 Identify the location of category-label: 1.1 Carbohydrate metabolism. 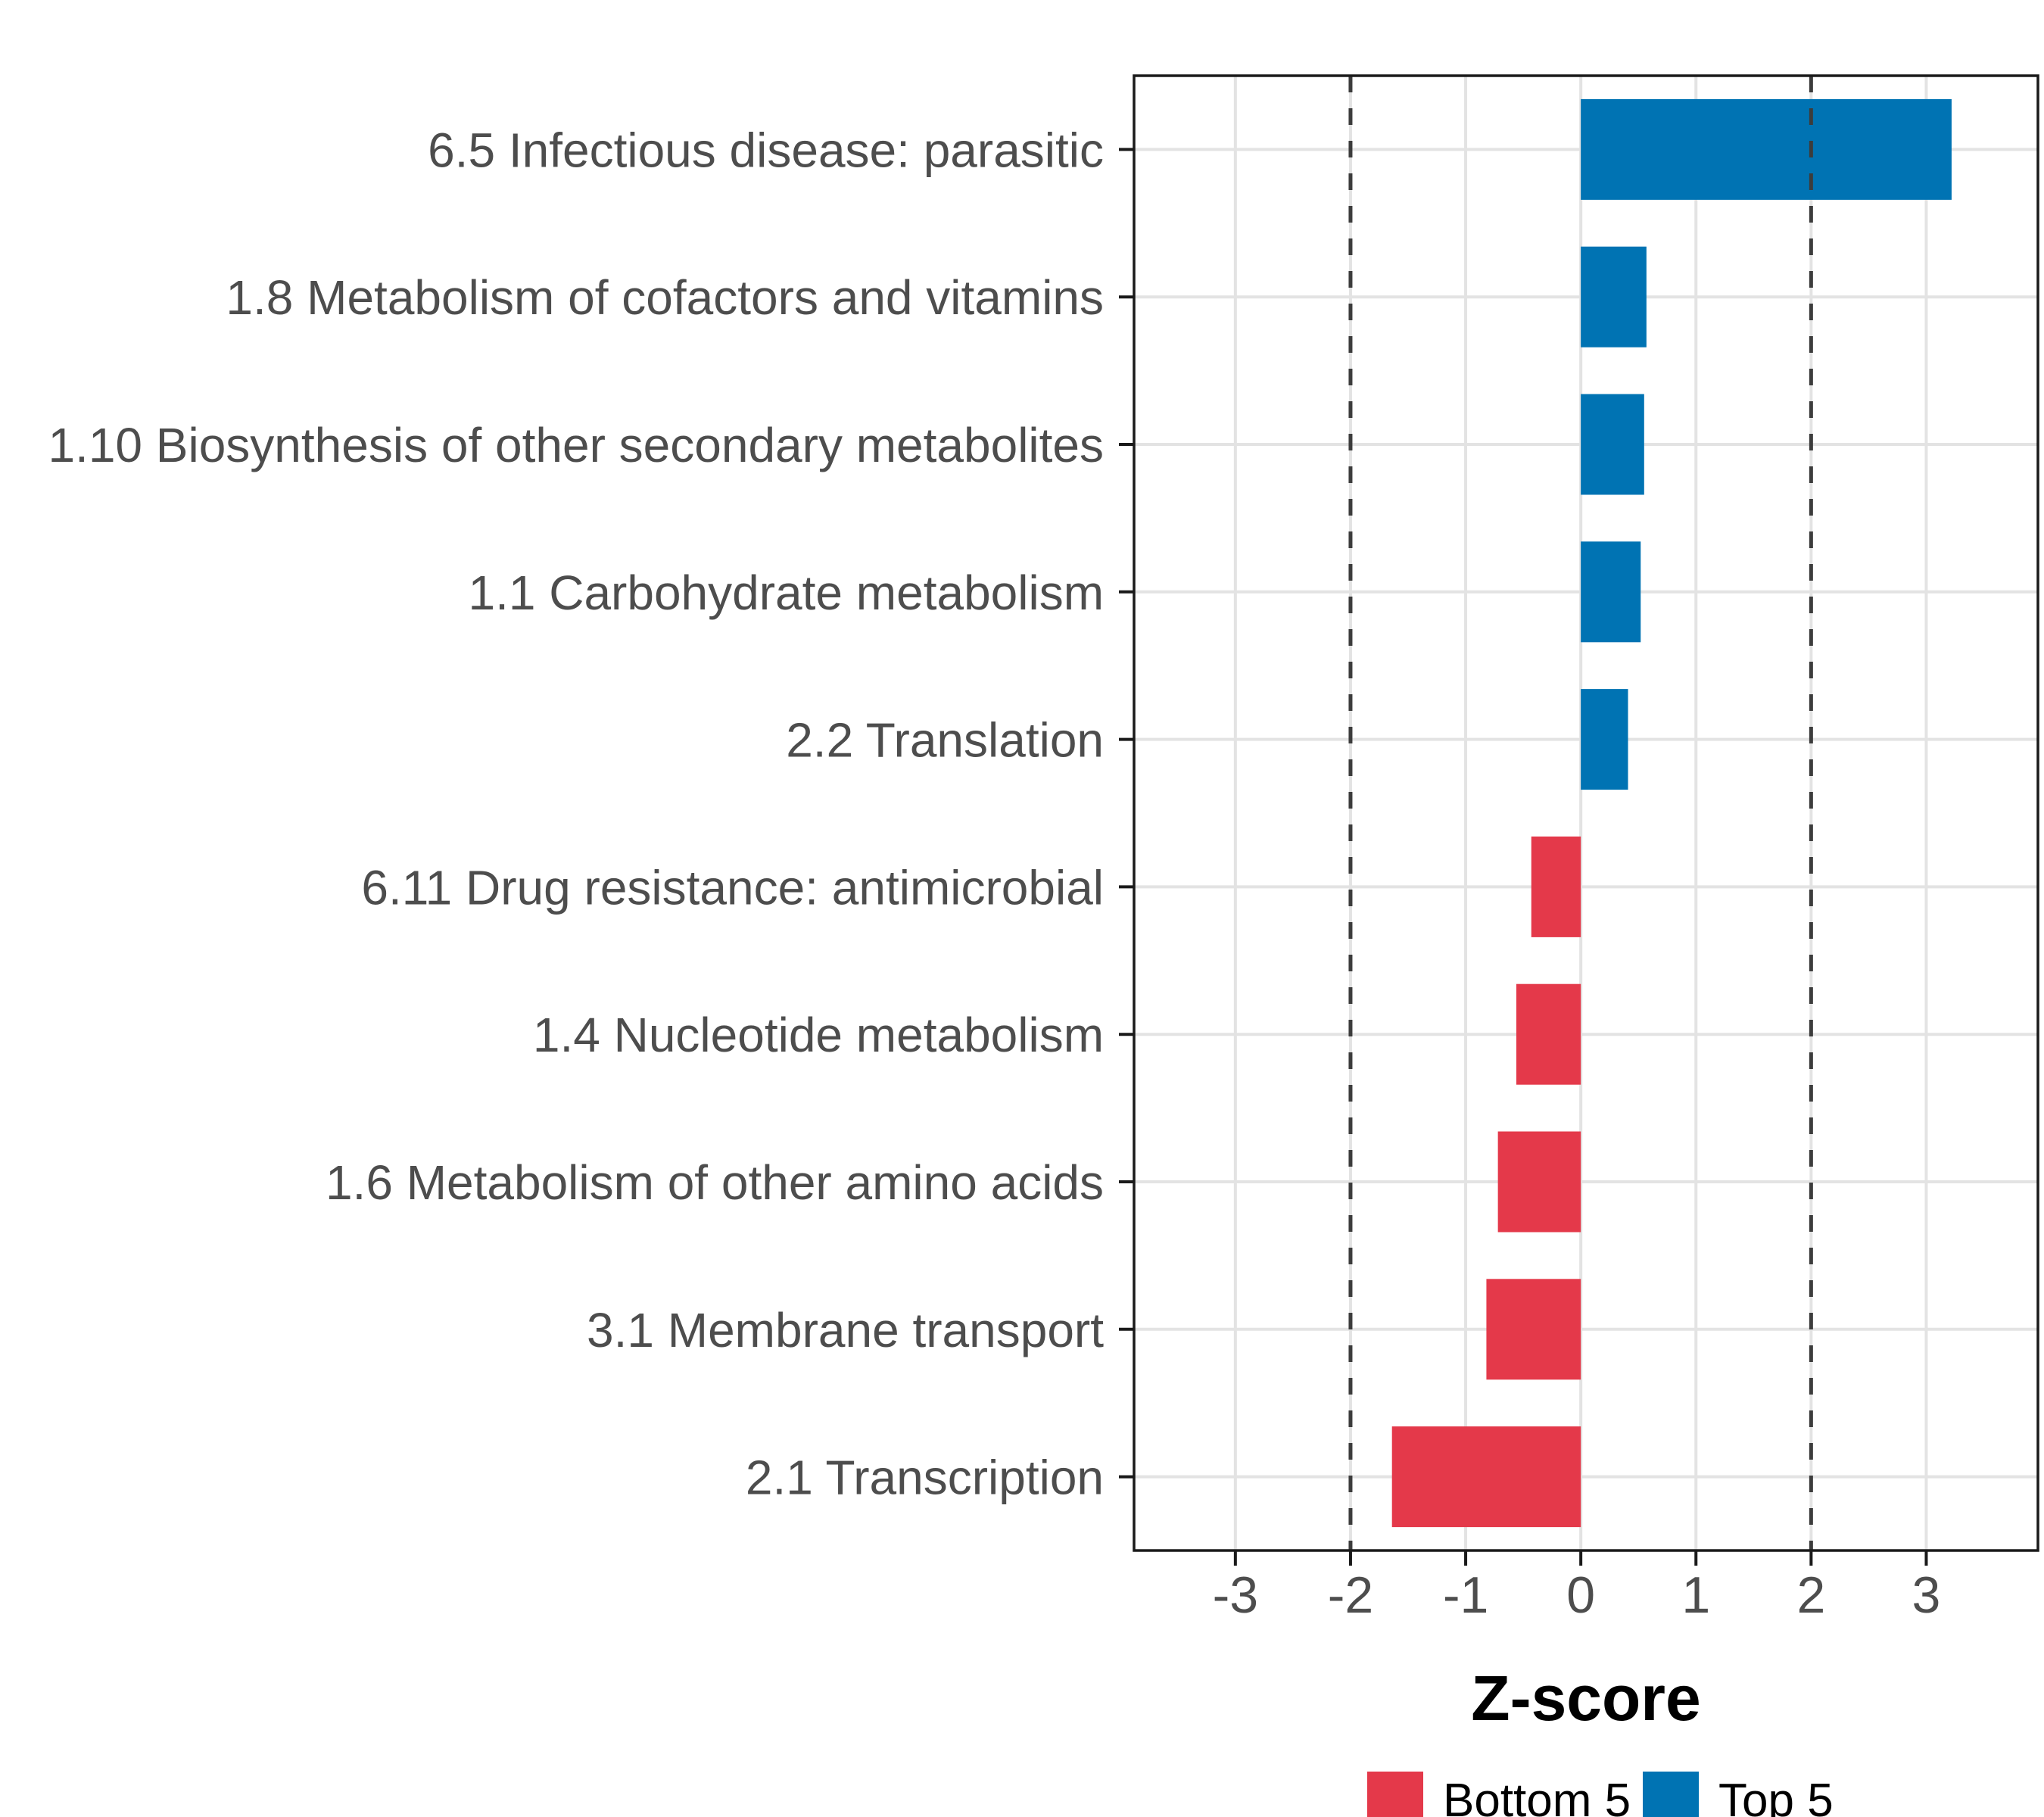
(786, 593).